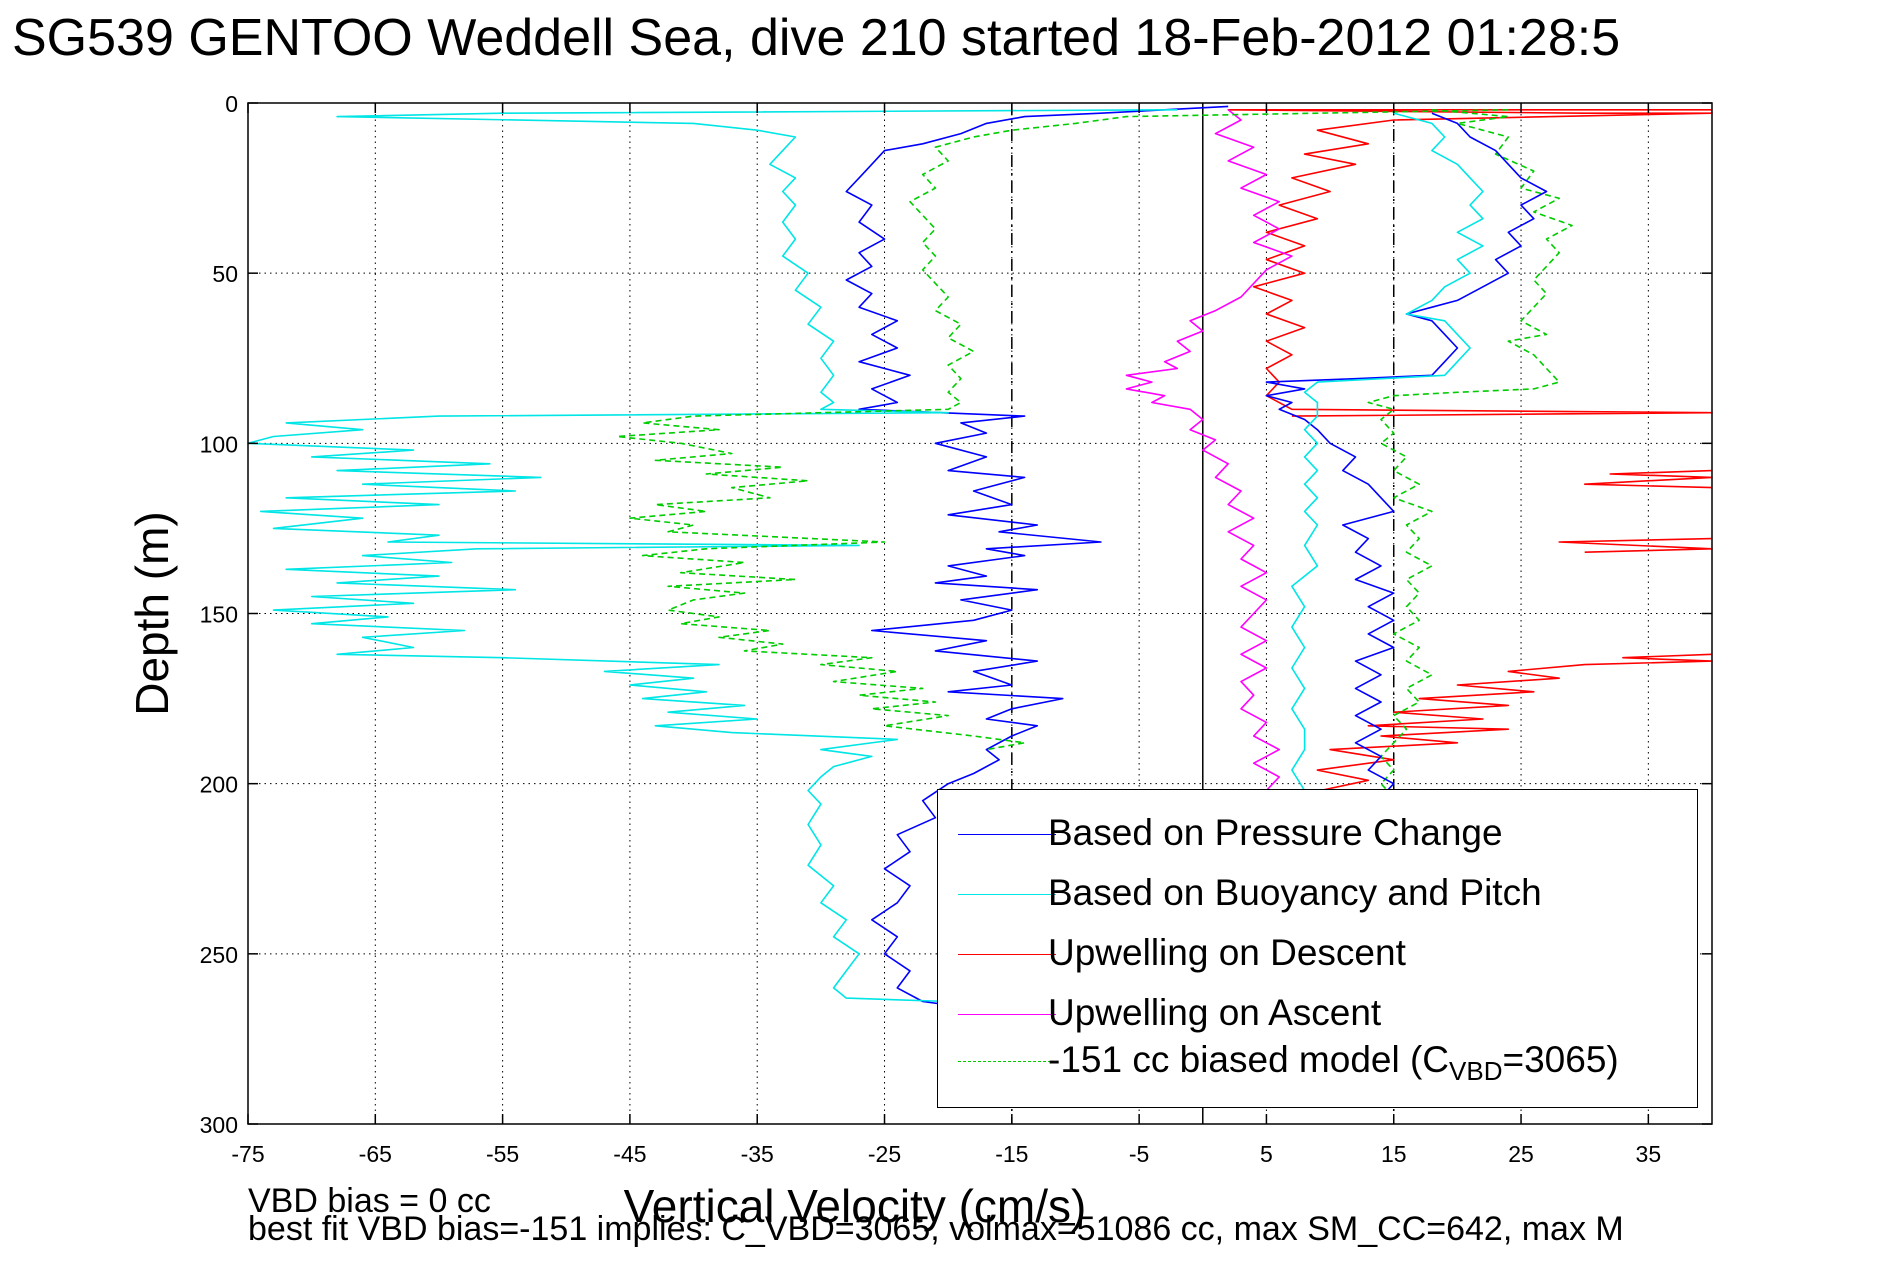 Image resolution: width=1891 pixels, height=1262 pixels. What do you see at coordinates (1249, 1059) in the screenshot?
I see `legend-label-prefix: -151 cc biased model (C` at bounding box center [1249, 1059].